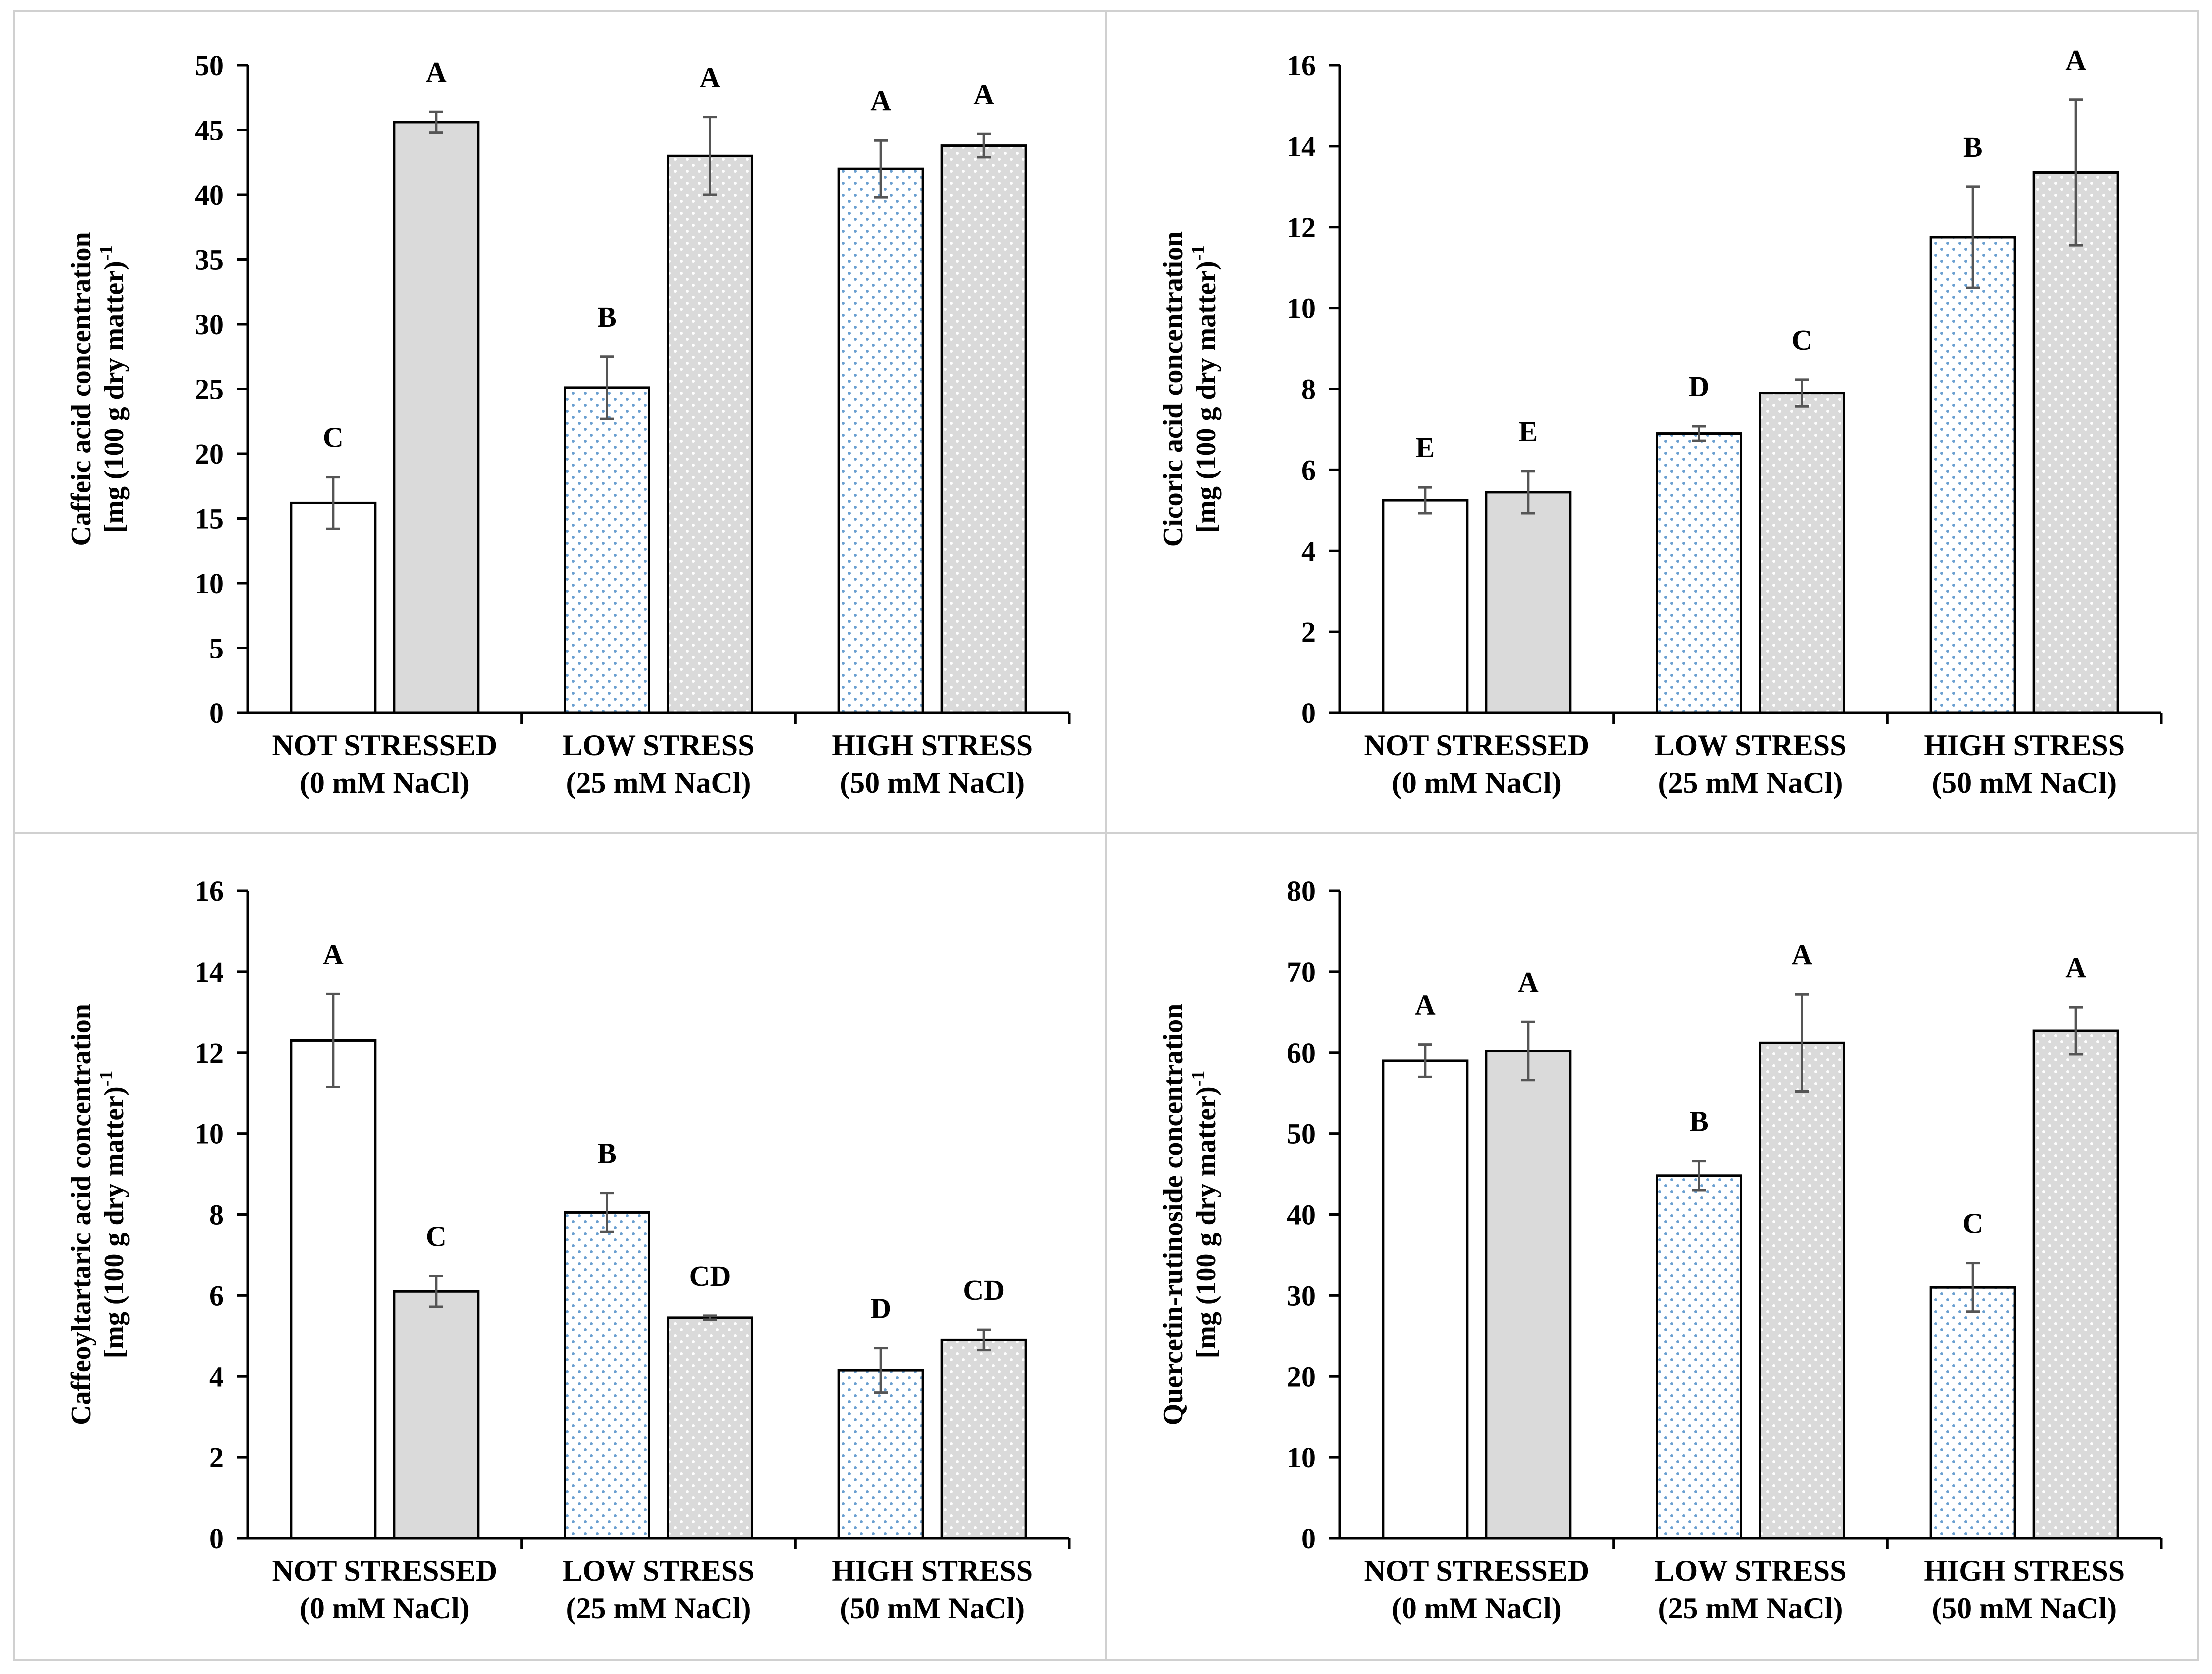 The image size is (2212, 1674). I want to click on y-tick-label: 14, so click(1302, 146).